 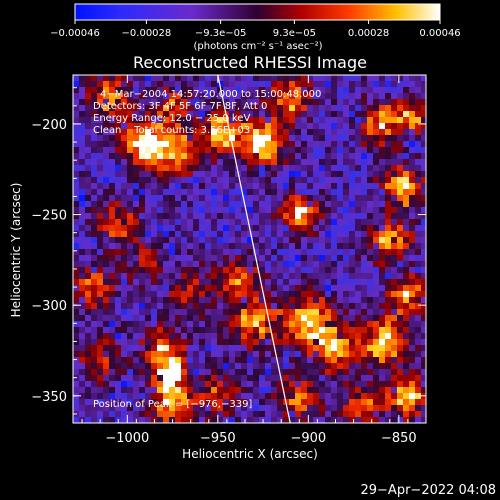 What do you see at coordinates (294, 33) in the screenshot?
I see `colorbar-tick-label: 9.3e−05` at bounding box center [294, 33].